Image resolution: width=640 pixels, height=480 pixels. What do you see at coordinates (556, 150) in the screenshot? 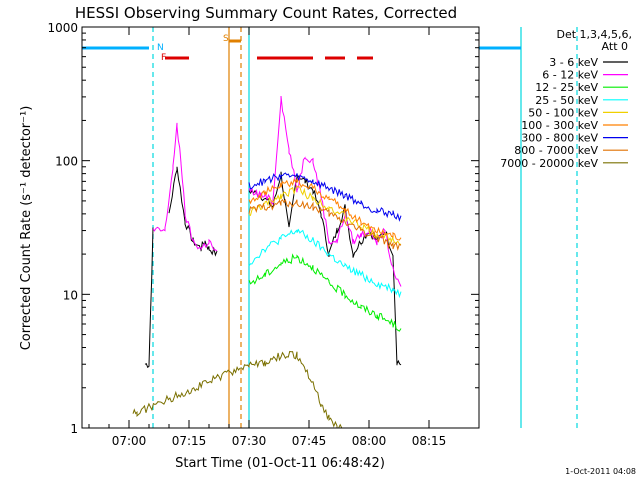
I see `legend-label: 800 - 7000 keV` at bounding box center [556, 150].